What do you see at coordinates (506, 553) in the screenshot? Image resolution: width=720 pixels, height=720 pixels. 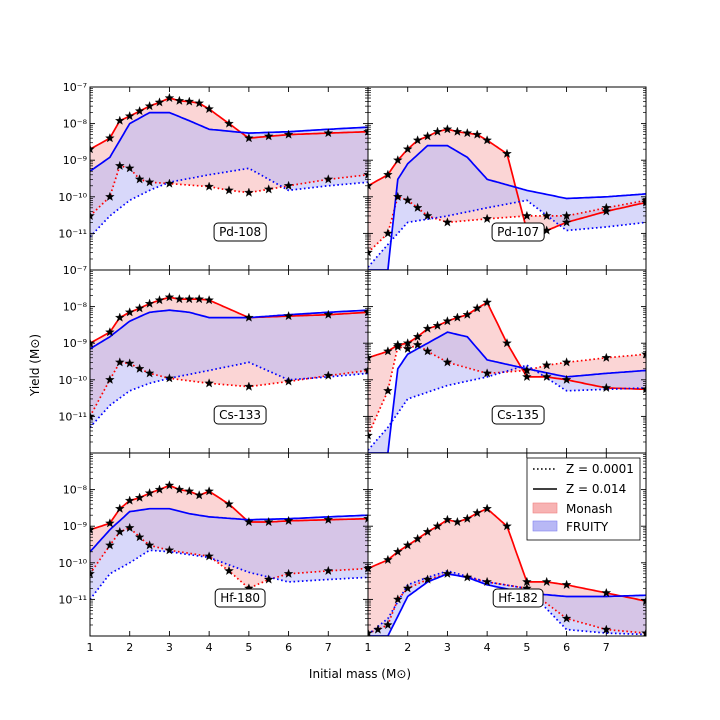 I see `panel-hf-182: 1 2 3 4 5 6 7 Hf-182` at bounding box center [506, 553].